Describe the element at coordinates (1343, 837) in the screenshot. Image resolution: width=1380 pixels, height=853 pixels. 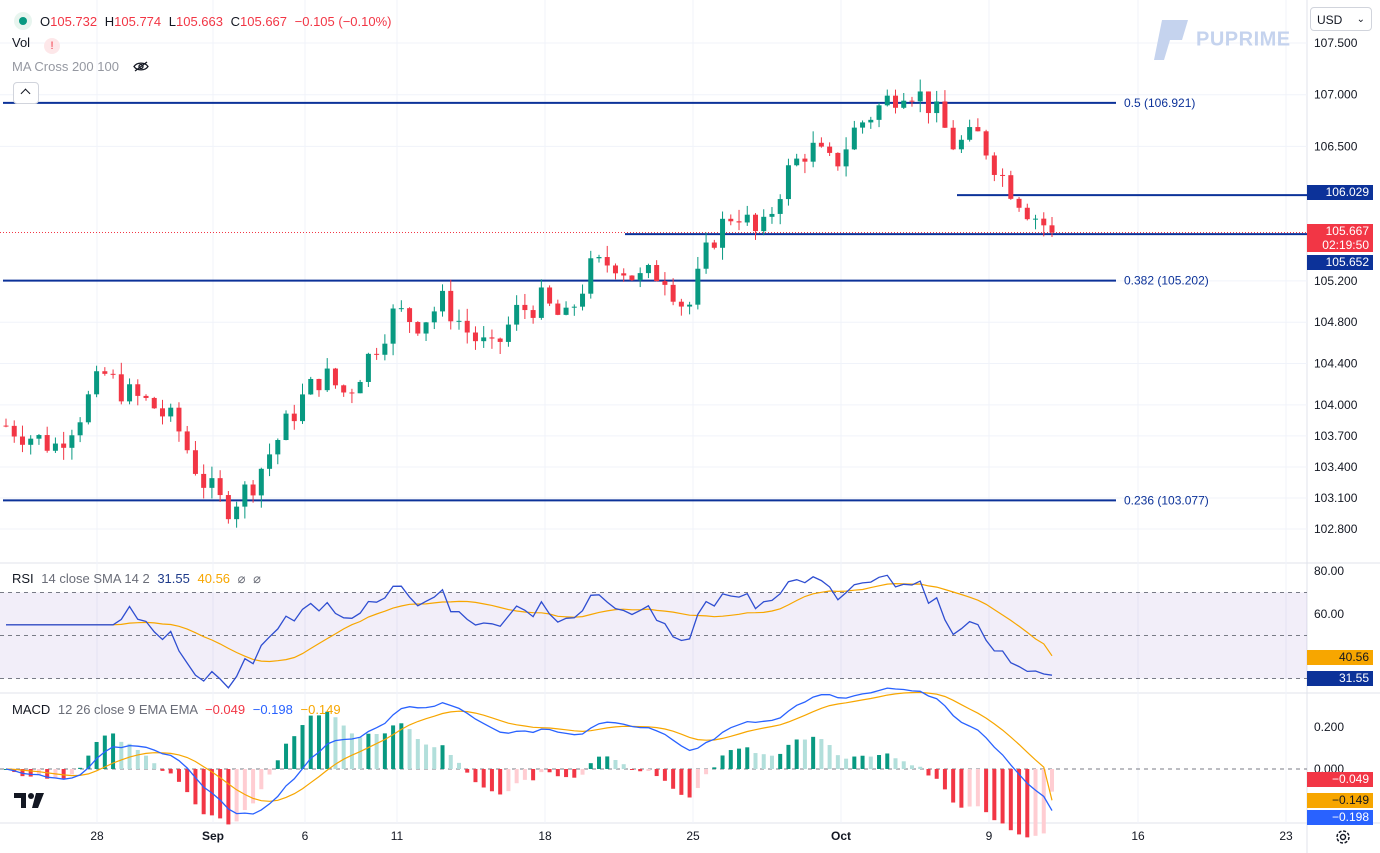
I see `gear-icon` at that location.